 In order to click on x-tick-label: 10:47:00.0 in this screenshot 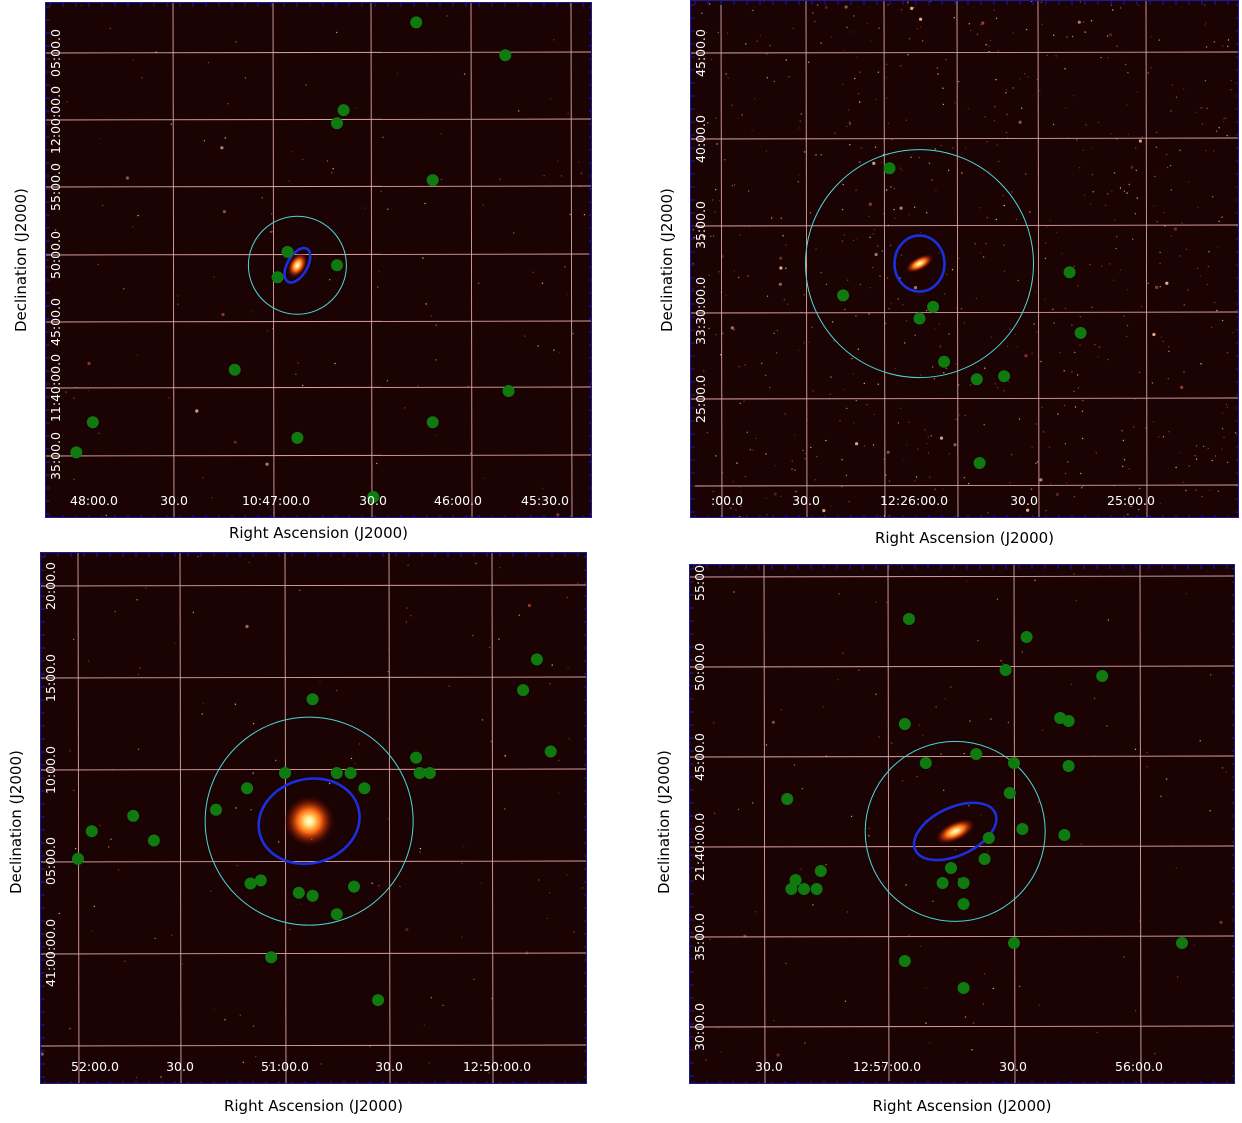, I will do `click(276, 500)`.